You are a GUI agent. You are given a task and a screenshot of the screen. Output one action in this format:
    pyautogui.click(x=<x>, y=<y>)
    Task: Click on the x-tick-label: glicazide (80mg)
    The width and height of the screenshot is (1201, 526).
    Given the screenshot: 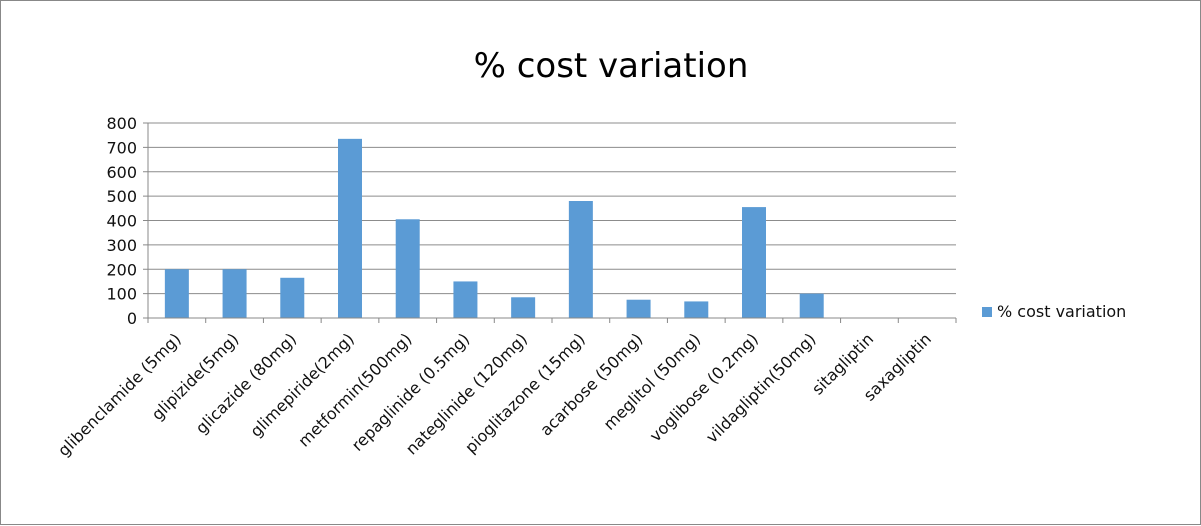 What is the action you would take?
    pyautogui.click(x=246, y=383)
    